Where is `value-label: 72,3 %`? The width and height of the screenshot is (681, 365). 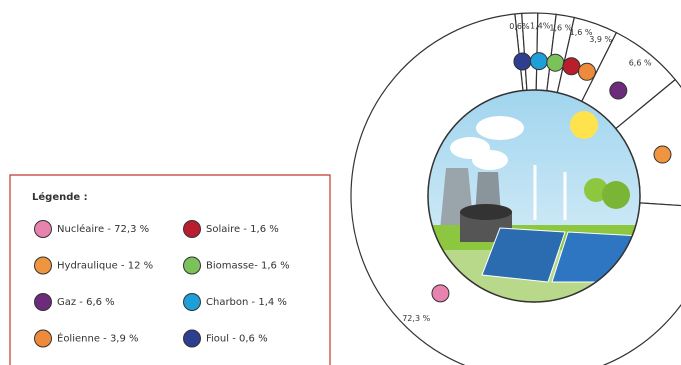
value-label: 72,3 % is located at coordinates (416, 318).